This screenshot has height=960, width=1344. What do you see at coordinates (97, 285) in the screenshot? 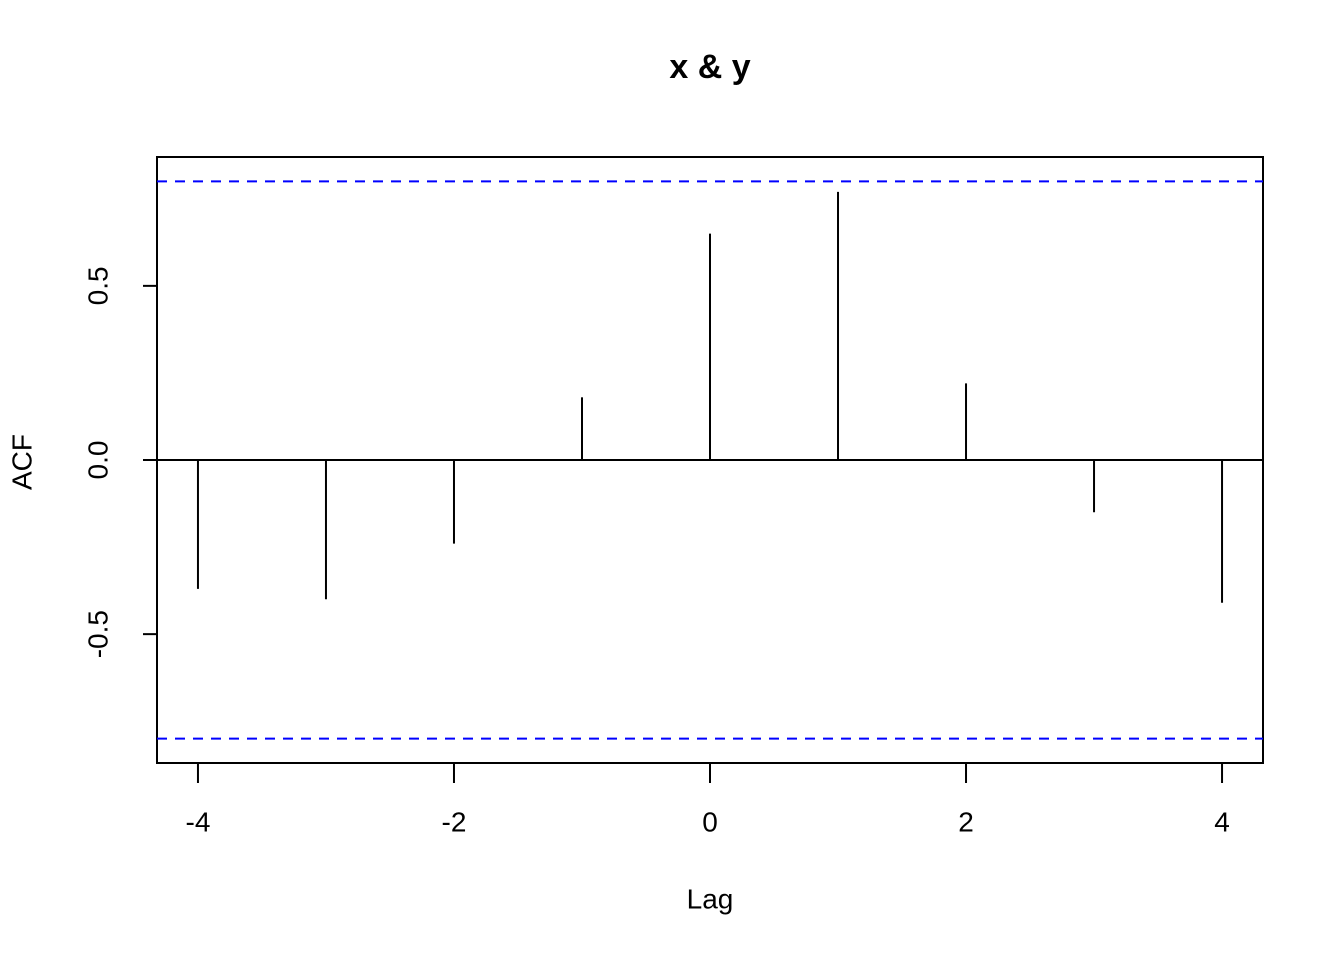
I see `y-tick-label: 0.5` at bounding box center [97, 285].